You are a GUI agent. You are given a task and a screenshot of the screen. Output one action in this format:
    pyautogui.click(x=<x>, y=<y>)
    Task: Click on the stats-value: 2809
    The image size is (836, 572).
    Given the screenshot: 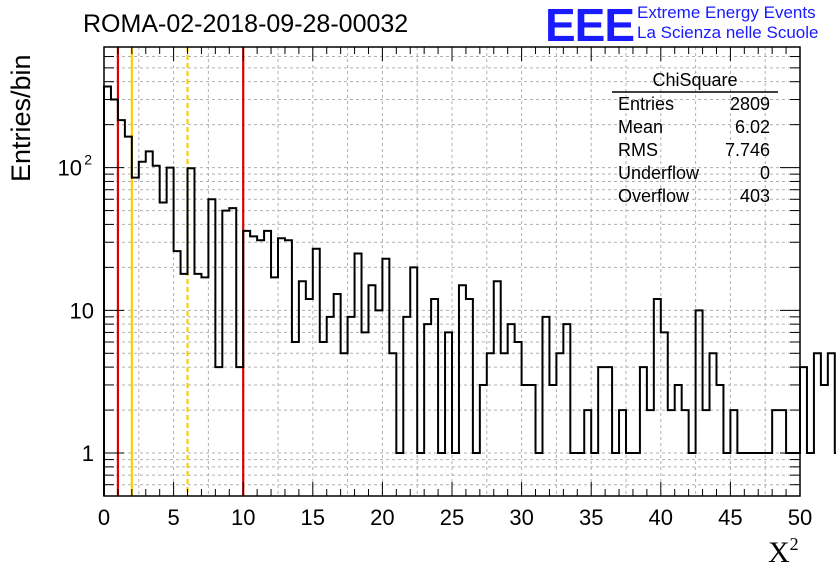 What is the action you would take?
    pyautogui.click(x=750, y=104)
    